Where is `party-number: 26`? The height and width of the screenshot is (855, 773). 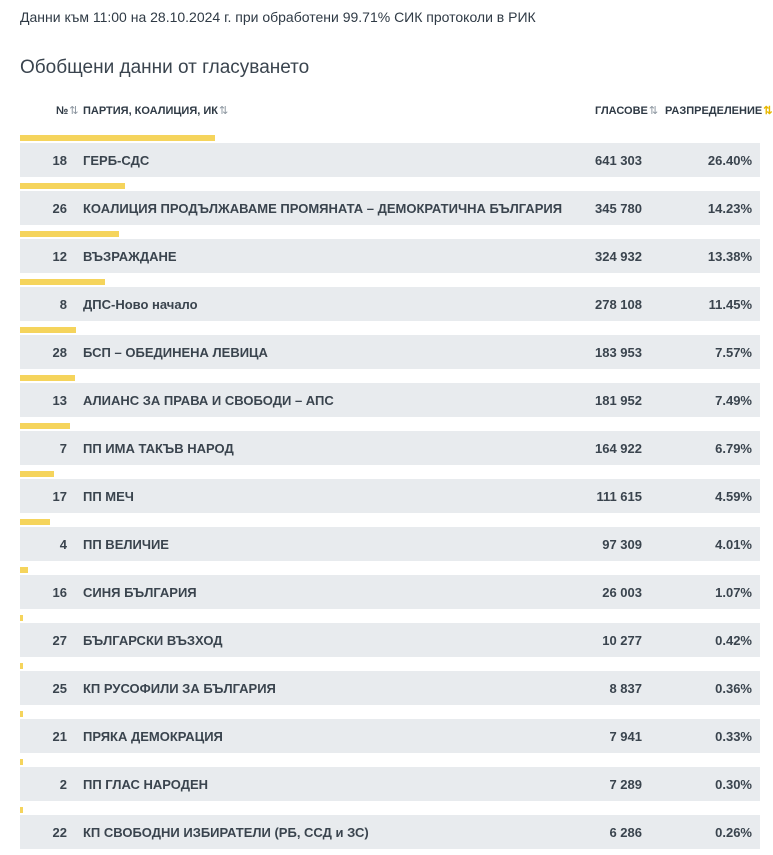
party-number: 26 is located at coordinates (59, 208).